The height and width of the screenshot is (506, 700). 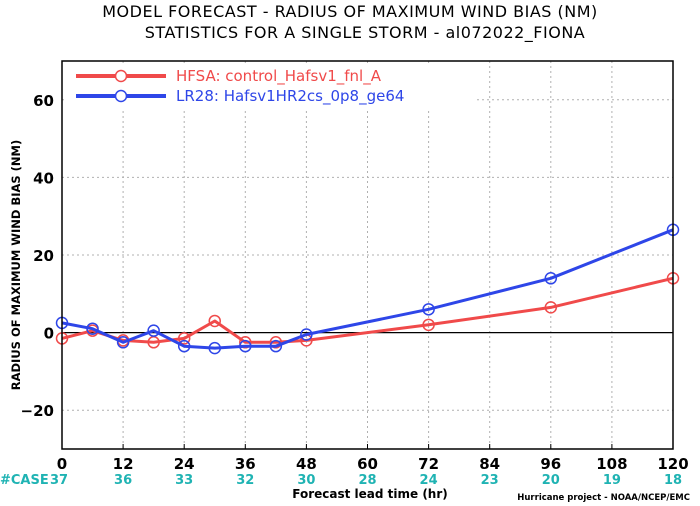 What do you see at coordinates (24, 480) in the screenshot?
I see `case-label: #CASE` at bounding box center [24, 480].